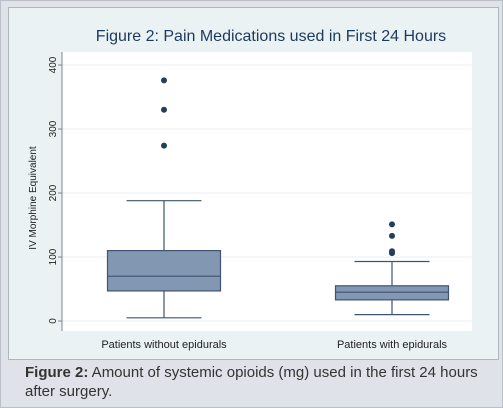 Image resolution: width=503 pixels, height=408 pixels. Describe the element at coordinates (53, 64) in the screenshot. I see `y-tick-label: 400` at that location.